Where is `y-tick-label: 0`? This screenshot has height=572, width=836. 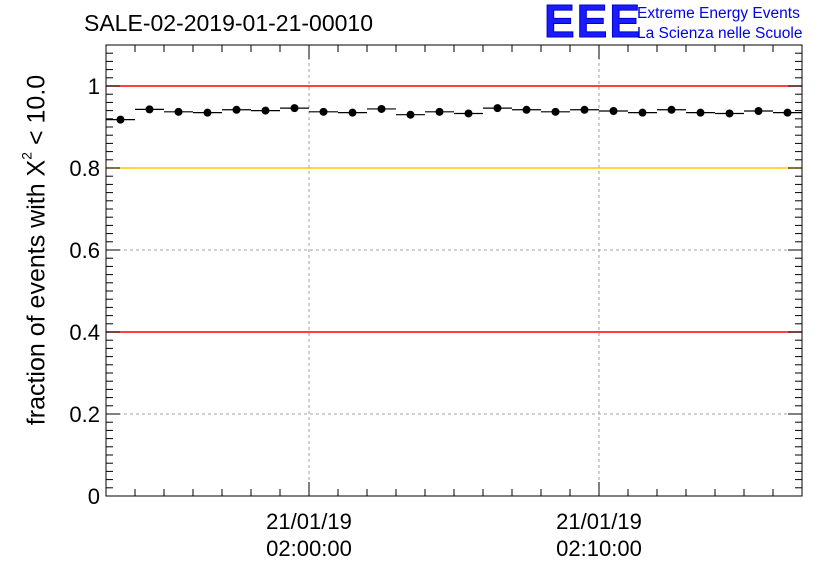 y-tick-label: 0 is located at coordinates (94, 496).